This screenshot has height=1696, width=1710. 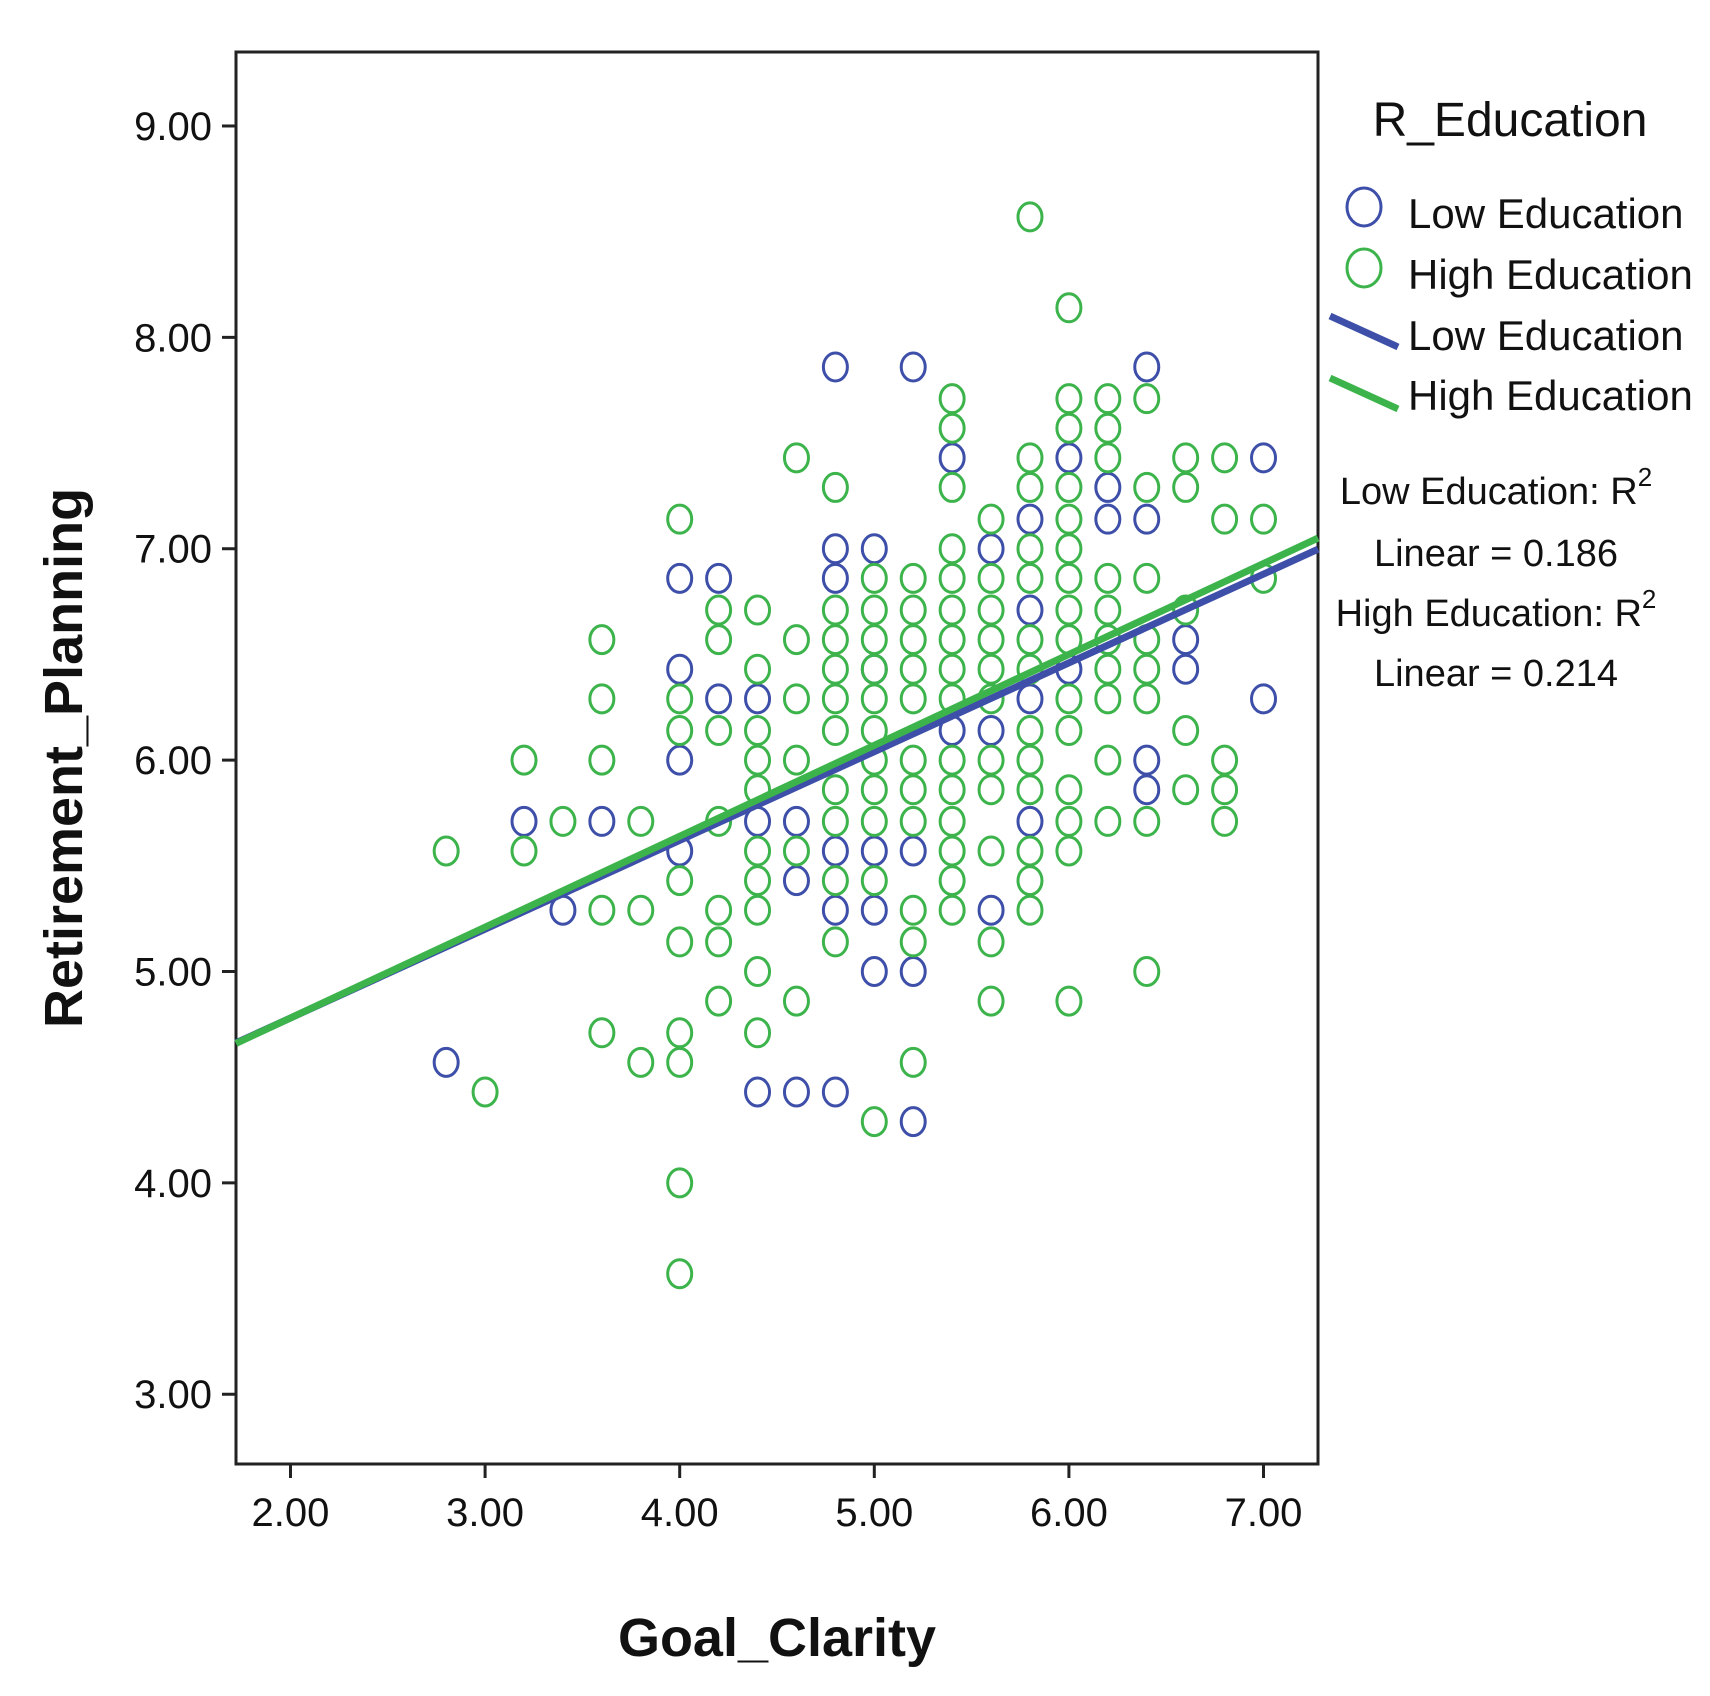 I want to click on x-tick-label: 4.00, so click(x=680, y=1513).